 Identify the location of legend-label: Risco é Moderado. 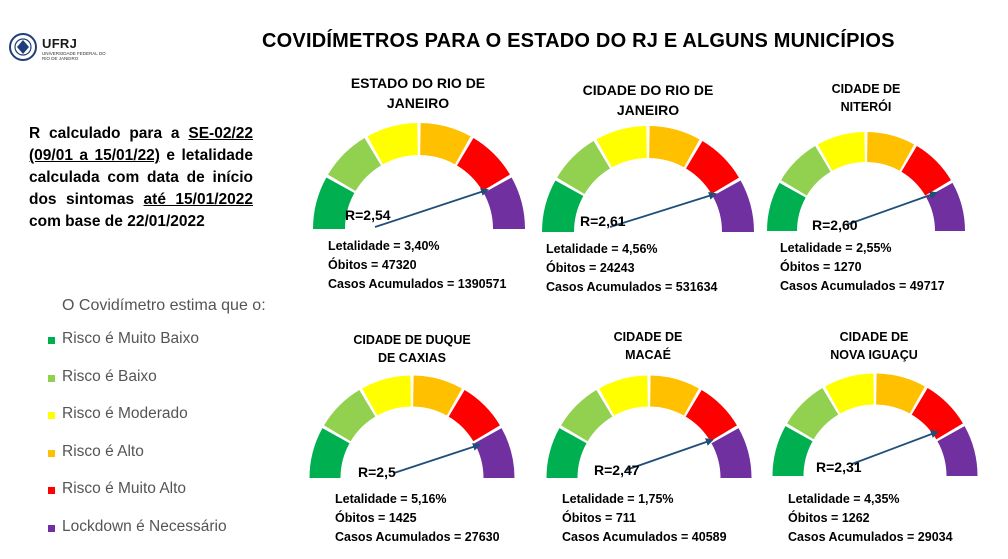
(125, 413).